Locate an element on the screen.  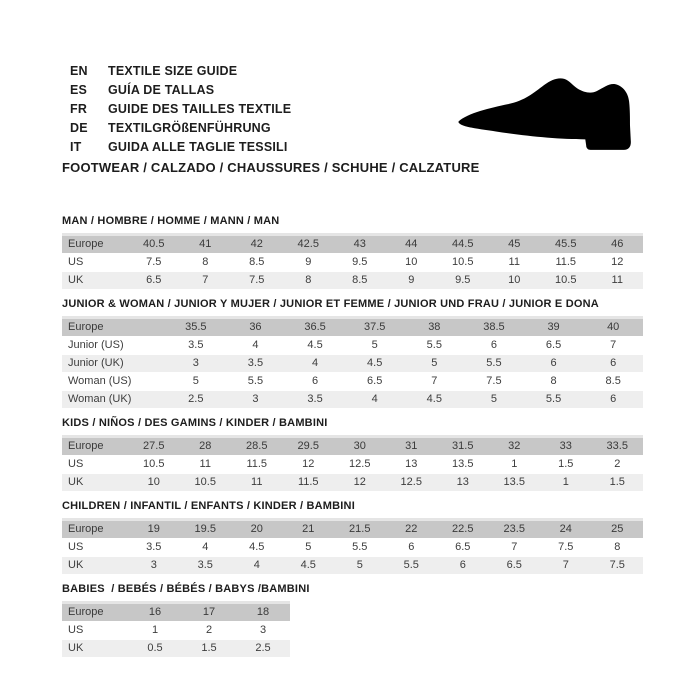
size-cell: 2.5 is located at coordinates (263, 648).